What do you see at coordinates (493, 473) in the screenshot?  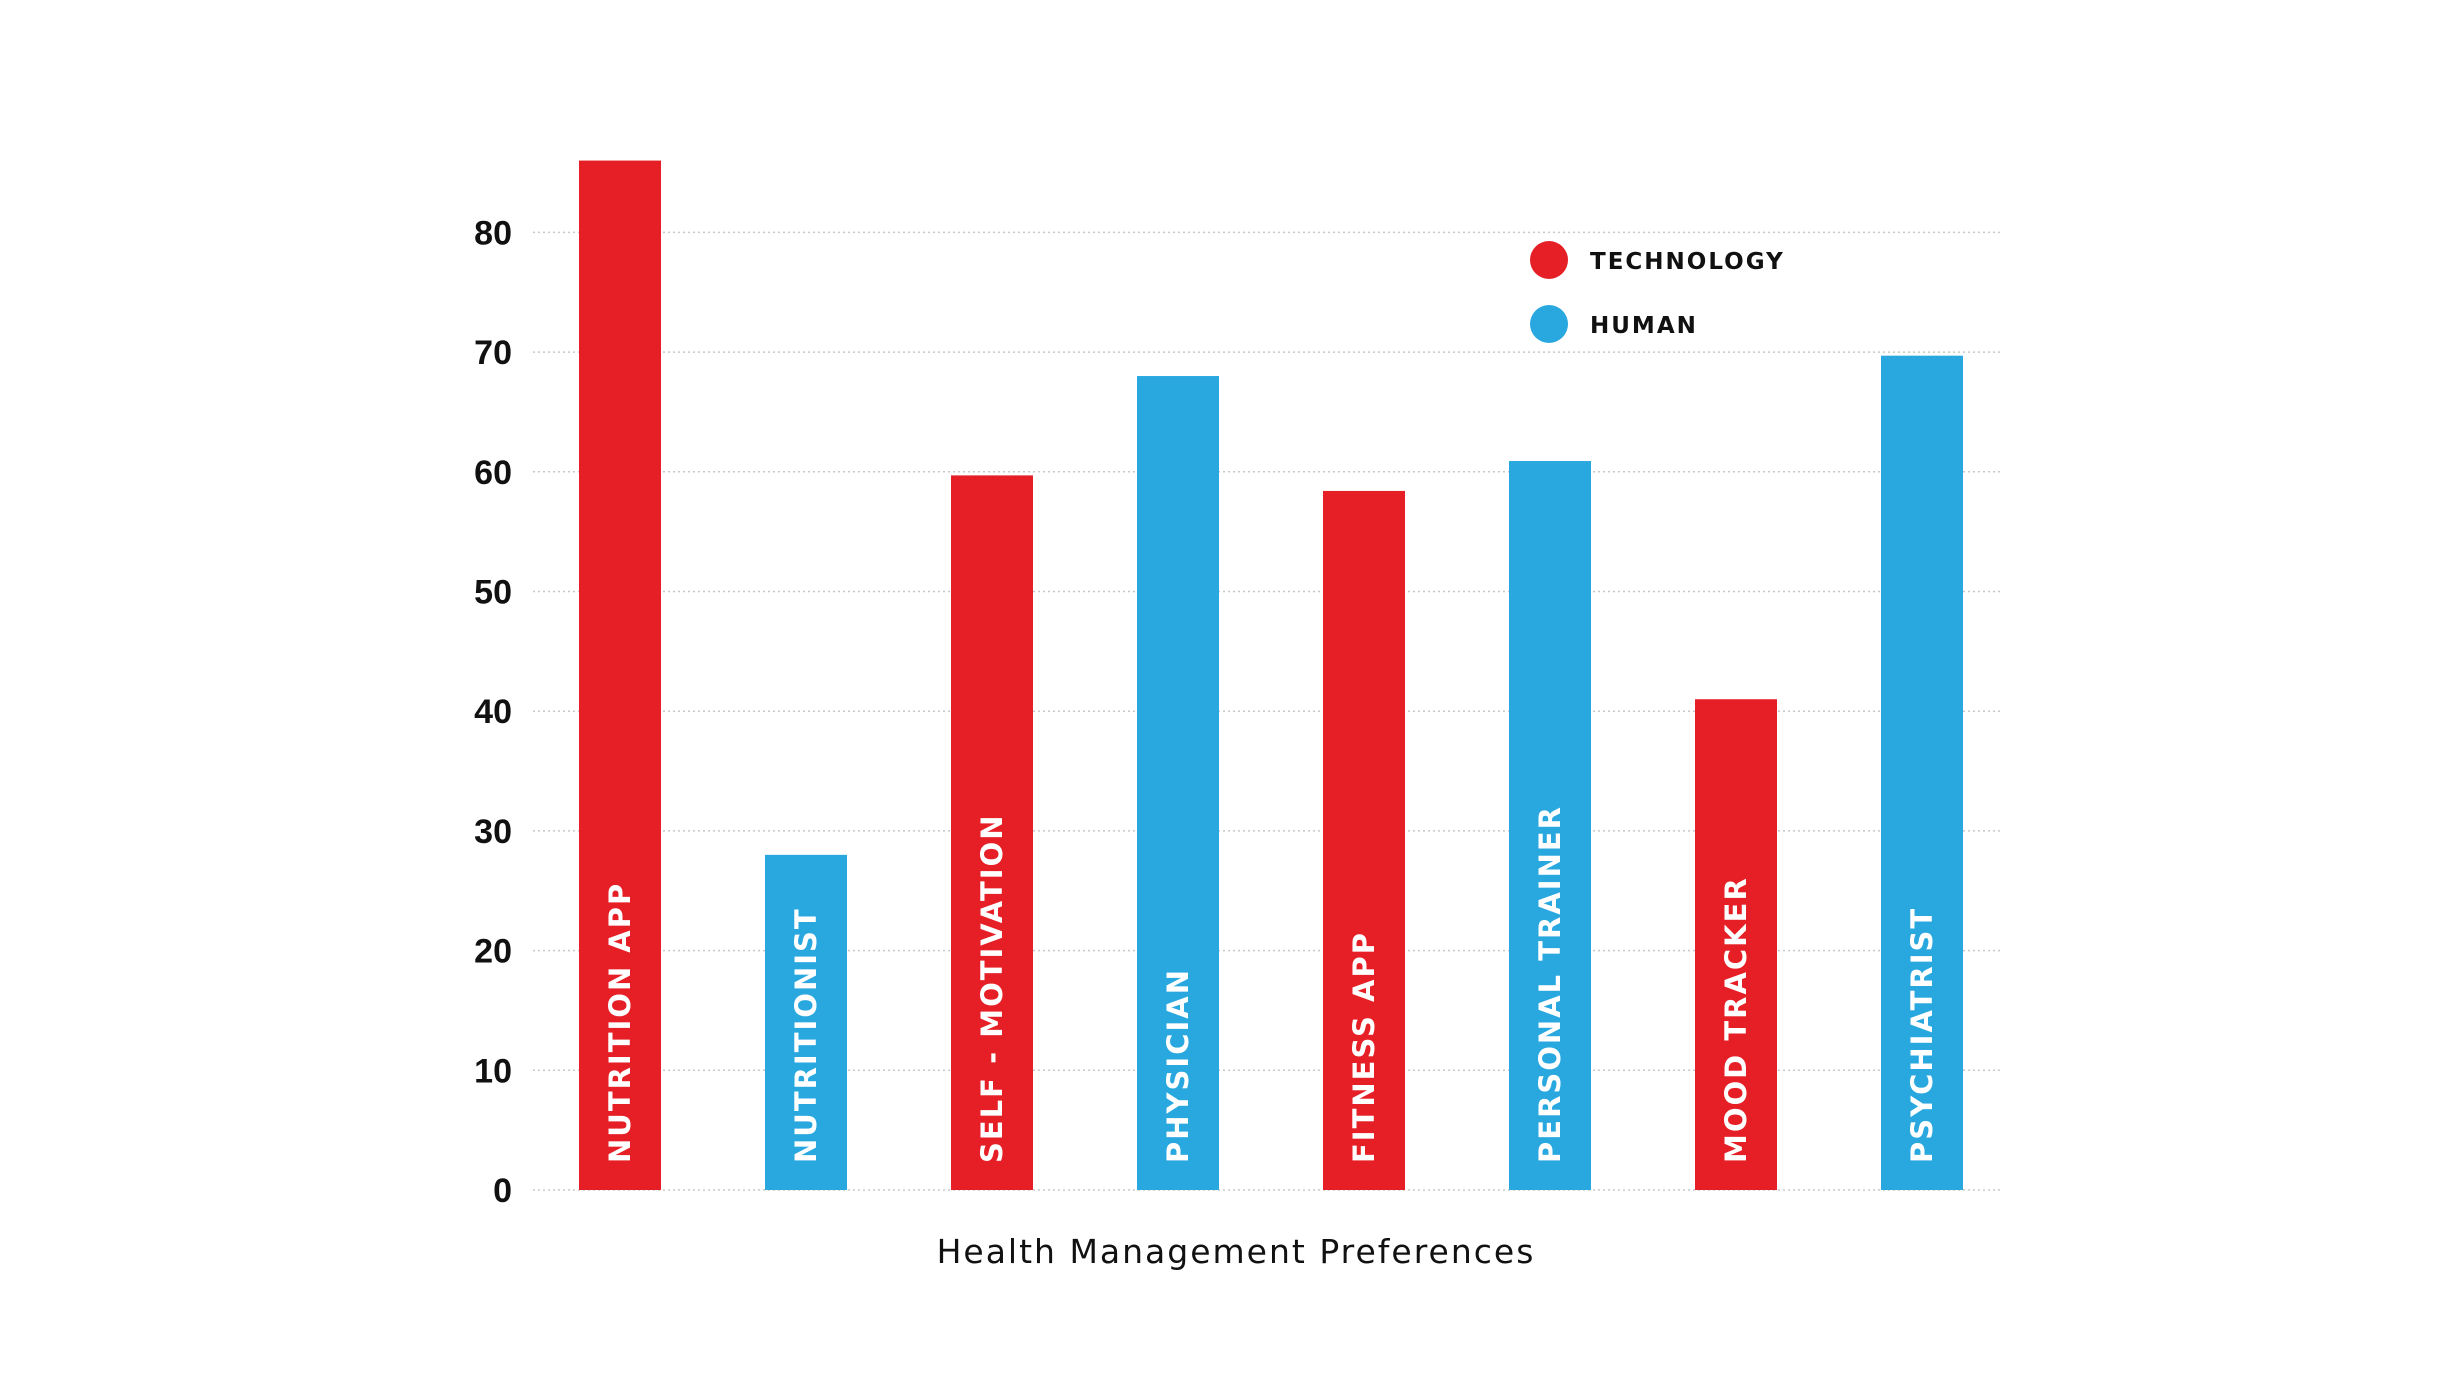 I see `y-tick-label-60: 60` at bounding box center [493, 473].